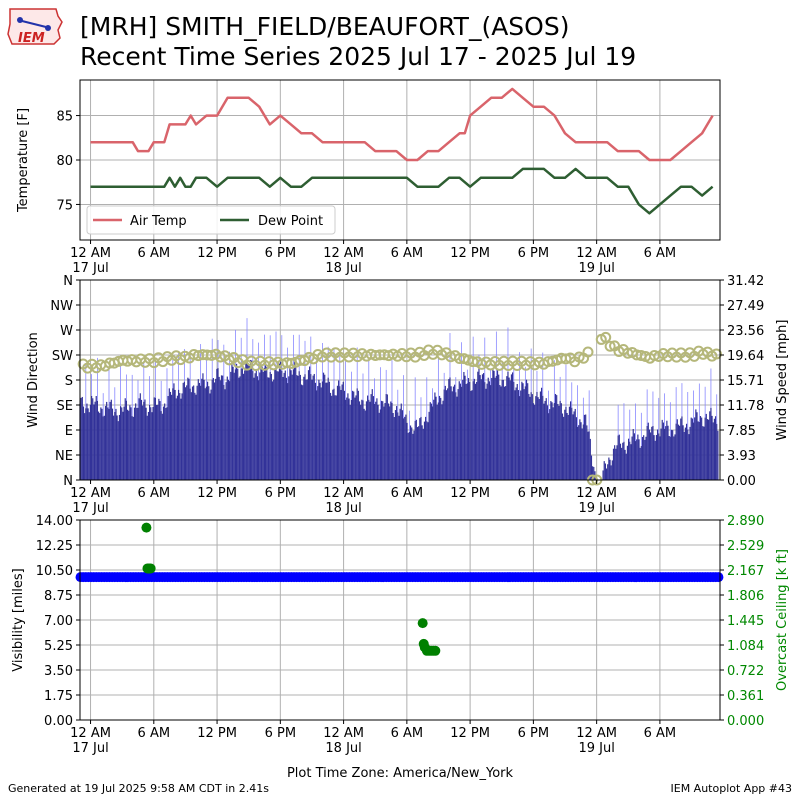 Image resolution: width=800 pixels, height=800 pixels. Describe the element at coordinates (58, 596) in the screenshot. I see `visibility-tick-label: 8.75` at that location.